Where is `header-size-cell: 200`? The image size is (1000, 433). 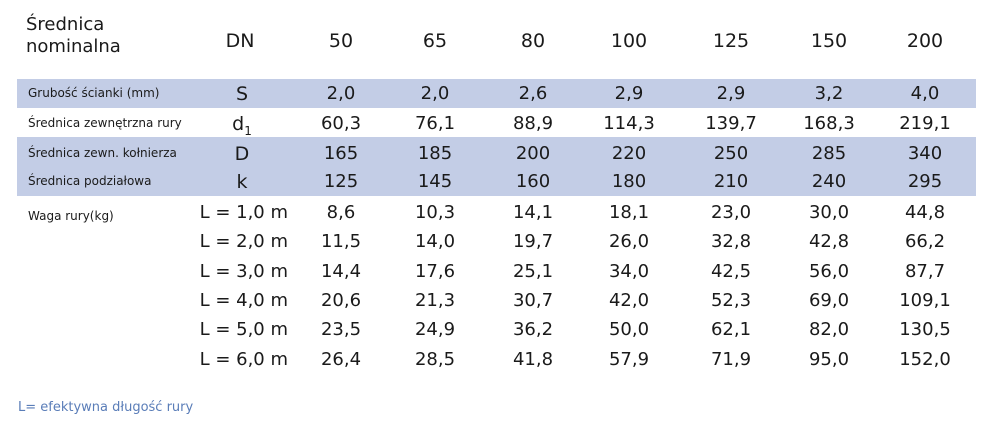
header-size-cell: 200 is located at coordinates (925, 41).